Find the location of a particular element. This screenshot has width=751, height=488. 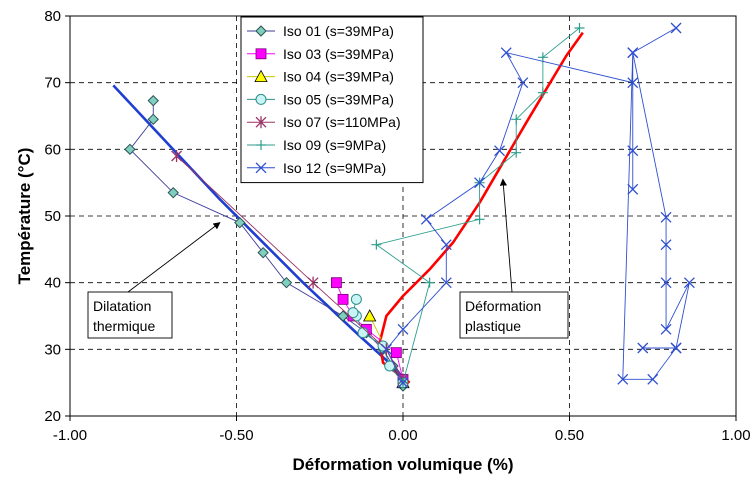

x-tick-label: -0.50 is located at coordinates (236, 435).